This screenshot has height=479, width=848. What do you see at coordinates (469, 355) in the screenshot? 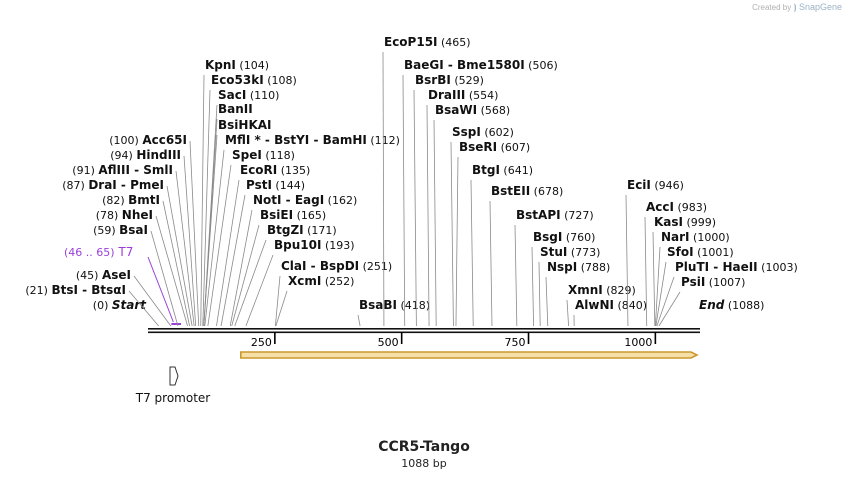
I see `orf-feature-arrow` at bounding box center [469, 355].